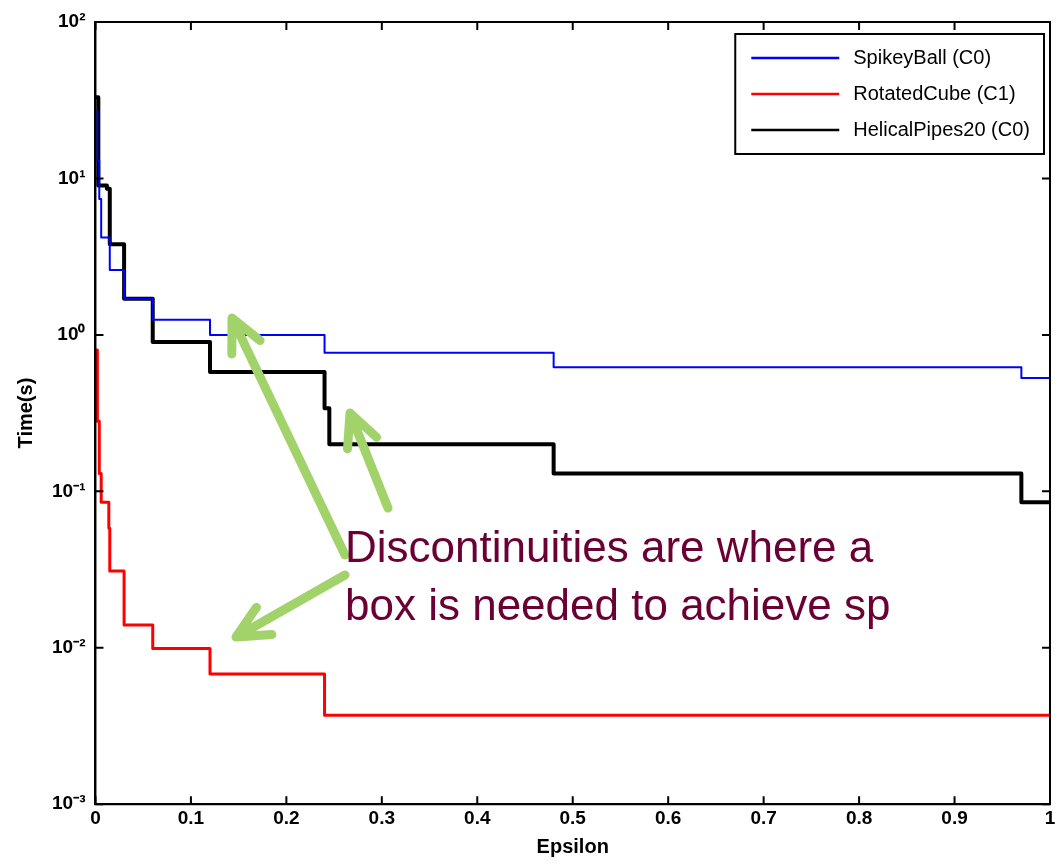 This screenshot has height=867, width=1064. Describe the element at coordinates (763, 817) in the screenshot. I see `x-tick-label: 0.7` at that location.